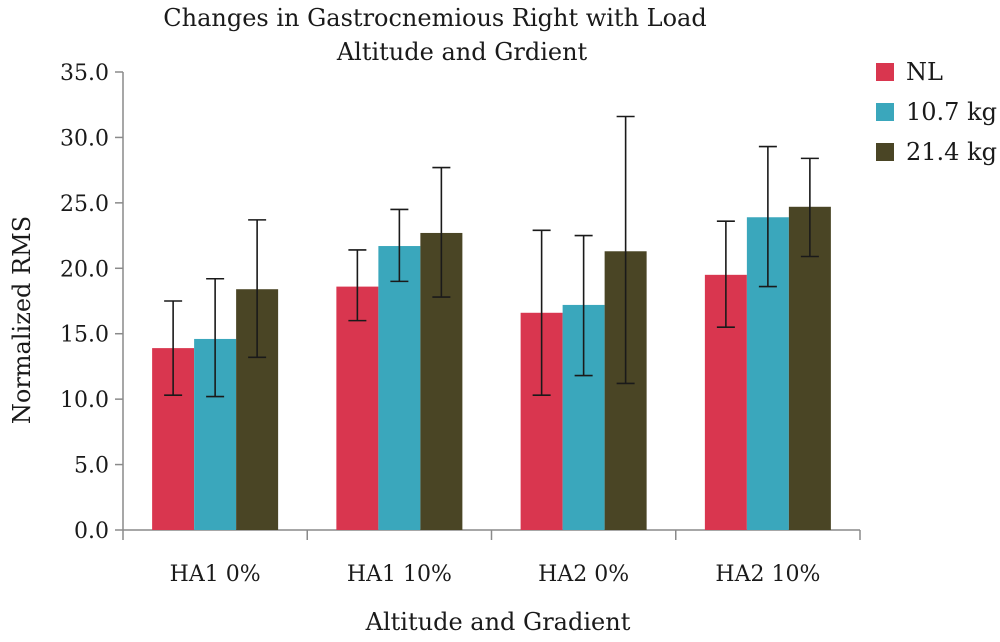  I want to click on y-tick-label: 0.0, so click(91, 531).